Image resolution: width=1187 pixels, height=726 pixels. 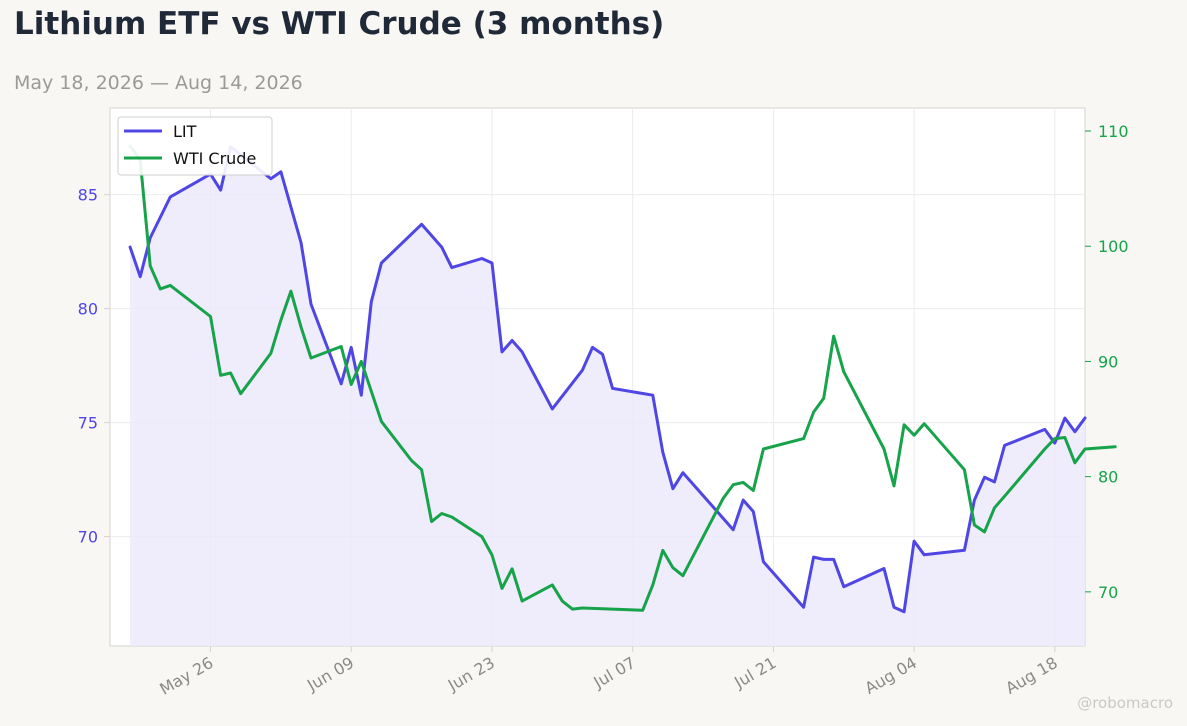 What do you see at coordinates (185, 131) in the screenshot?
I see `legend-label: LIT` at bounding box center [185, 131].